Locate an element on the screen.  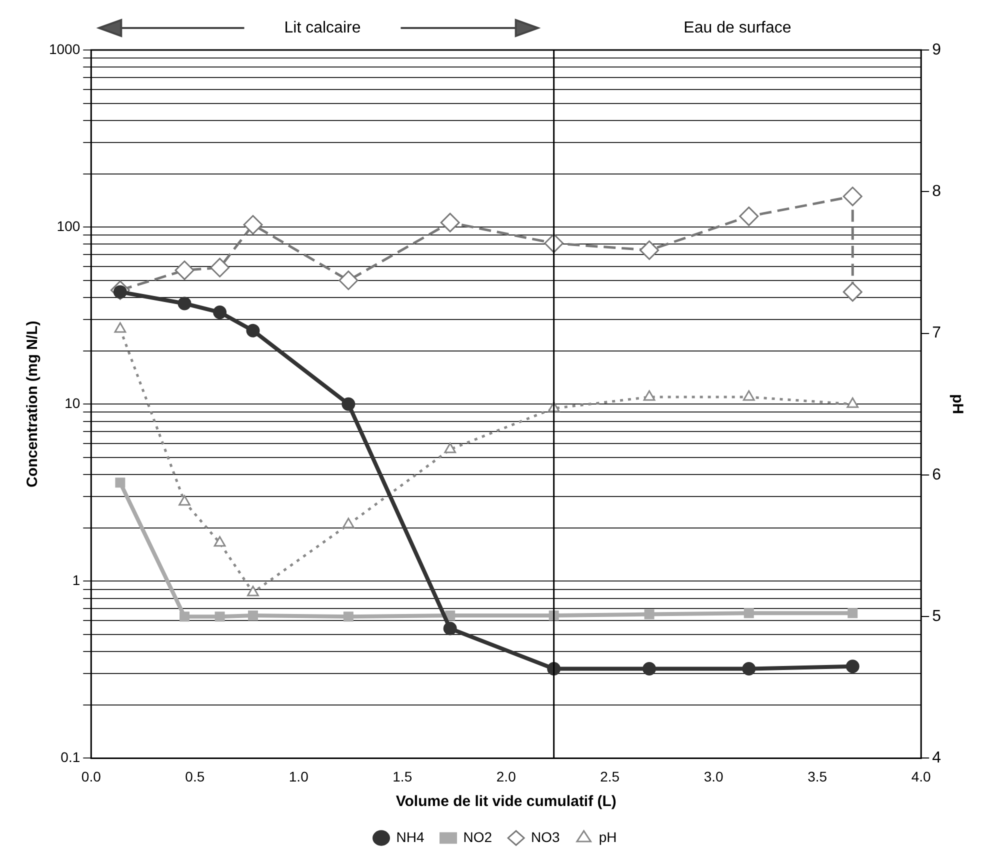
legend-label: pH is located at coordinates (607, 836).